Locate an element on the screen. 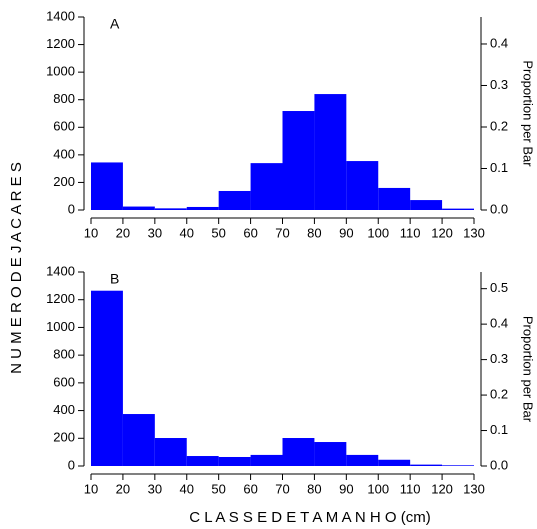 Image resolution: width=537 pixels, height=529 pixels. y2-tick-label: 0.5 is located at coordinates (499, 287).